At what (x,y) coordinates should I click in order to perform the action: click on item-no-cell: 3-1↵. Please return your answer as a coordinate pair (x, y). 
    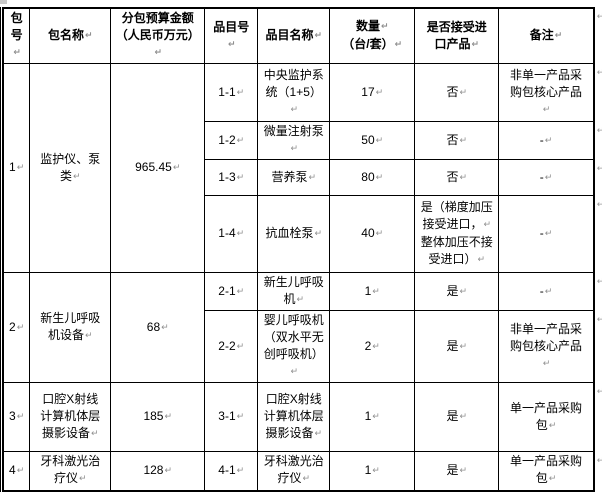
    Looking at the image, I should click on (231, 417).